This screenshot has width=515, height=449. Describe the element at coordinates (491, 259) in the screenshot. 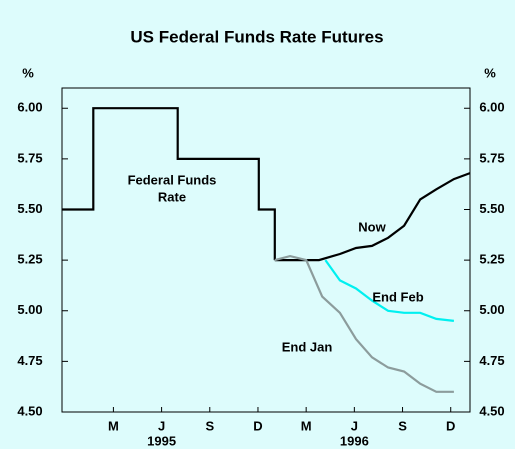

I see `y-tick-label-right: 5.25` at that location.